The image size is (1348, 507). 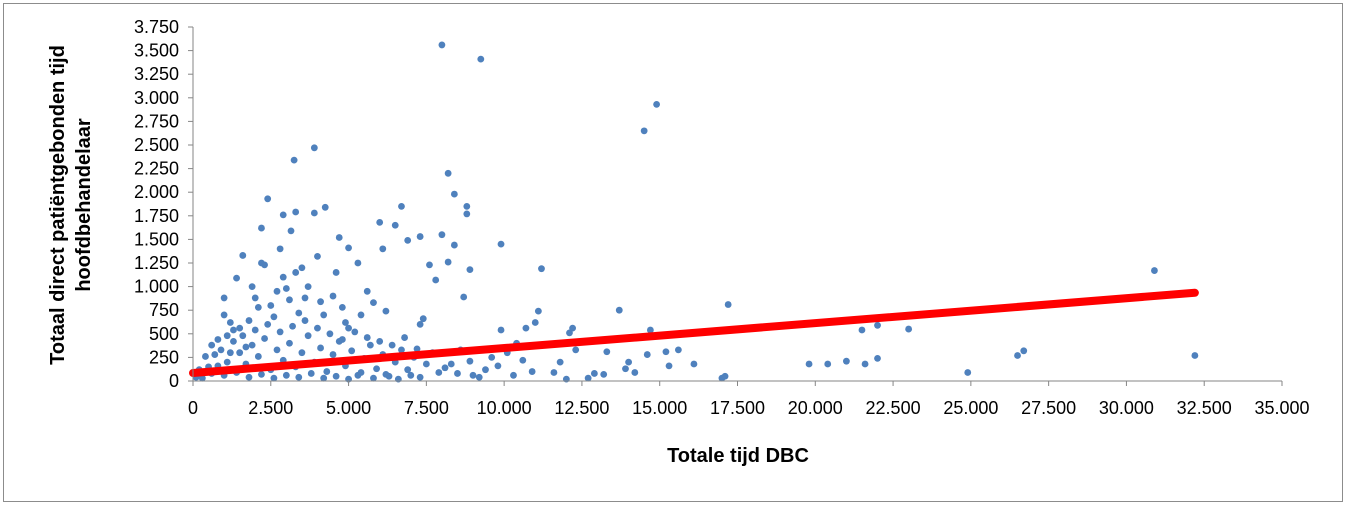 What do you see at coordinates (84, 205) in the screenshot?
I see `y-axis-title-line-2: hoofdbehandelaar` at bounding box center [84, 205].